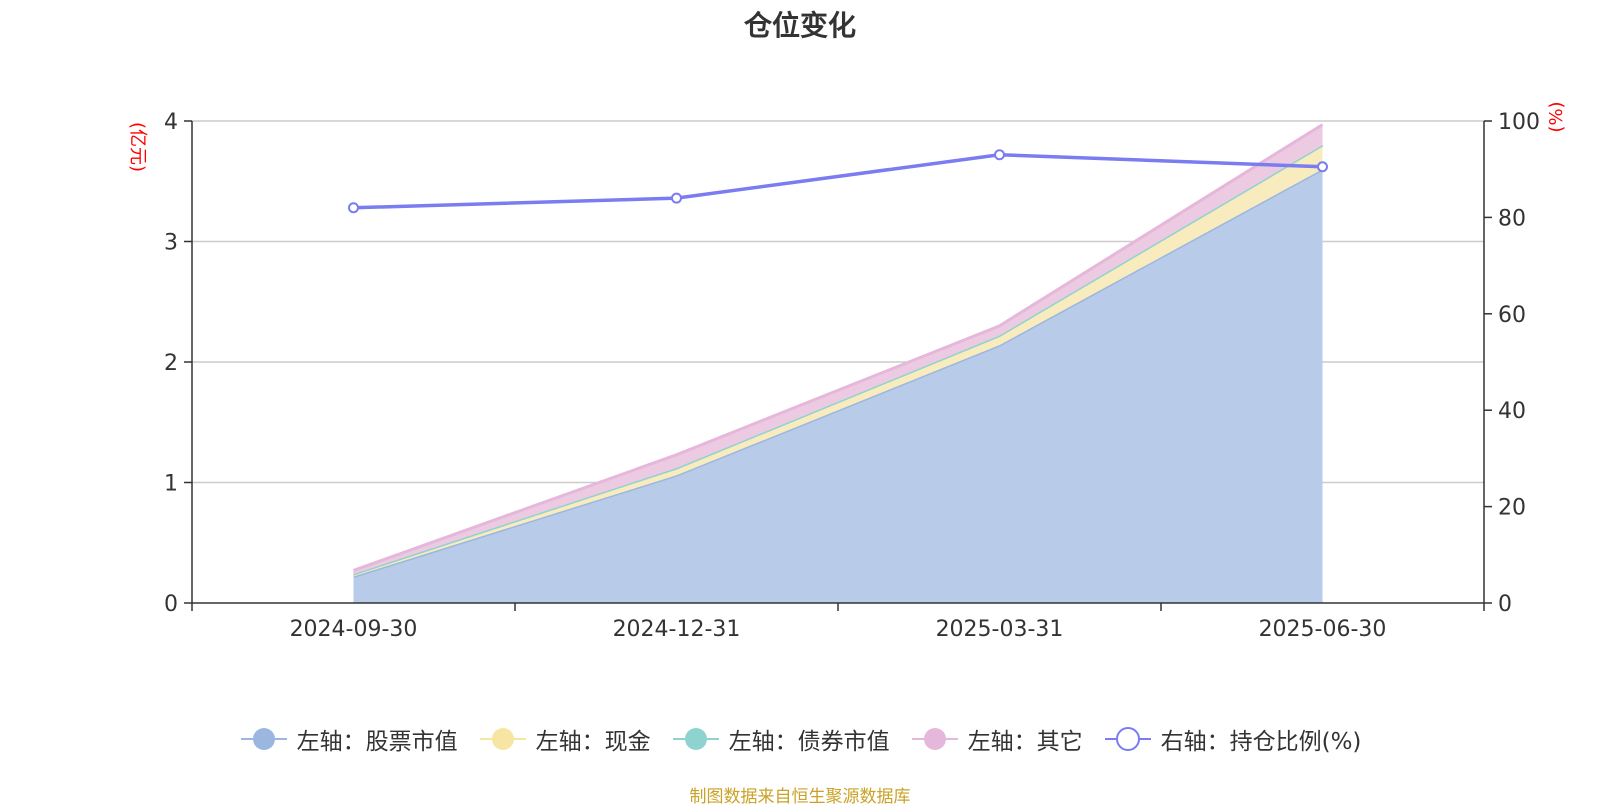 This screenshot has width=1600, height=807. Describe the element at coordinates (1512, 508) in the screenshot. I see `right-axis-tick-label: 20` at that location.